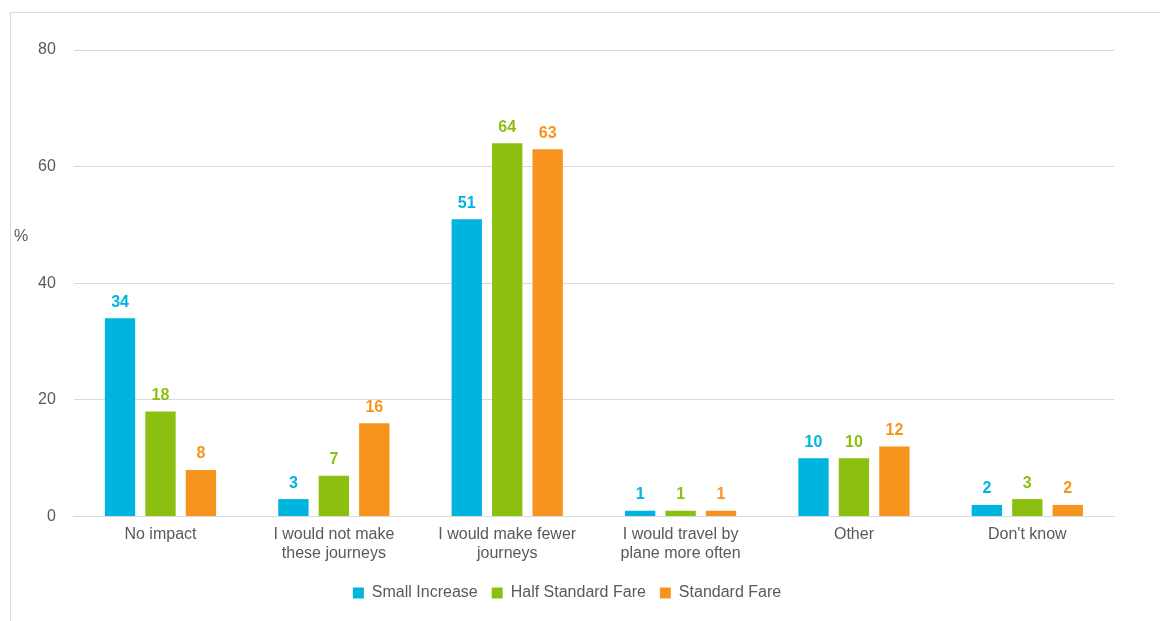 The height and width of the screenshot is (621, 1162). Describe the element at coordinates (578, 592) in the screenshot. I see `legend-label: Half Standard Fare` at that location.